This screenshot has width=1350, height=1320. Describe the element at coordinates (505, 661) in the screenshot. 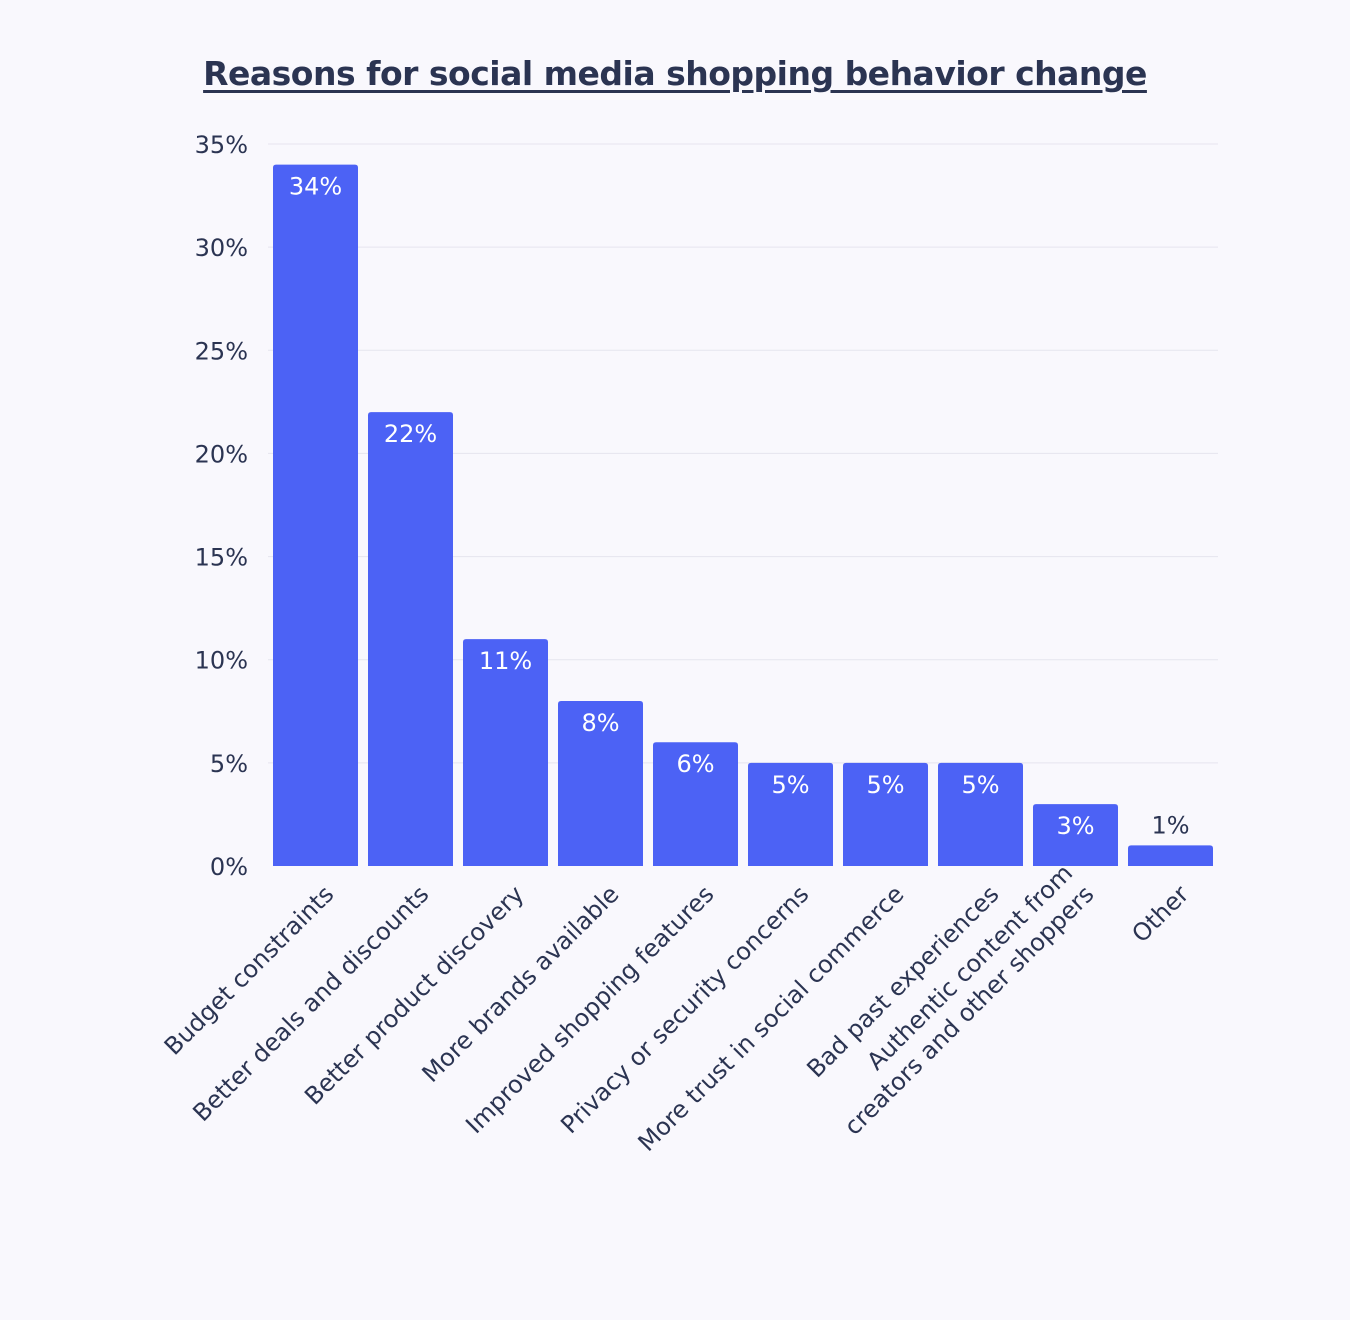

I see `value-label: 11%` at that location.